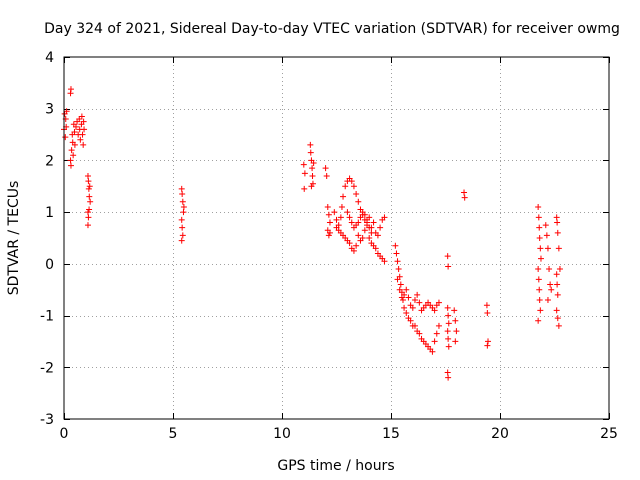 Image resolution: width=640 pixels, height=480 pixels. What do you see at coordinates (173, 434) in the screenshot?
I see `x-tick-label: 5` at bounding box center [173, 434].